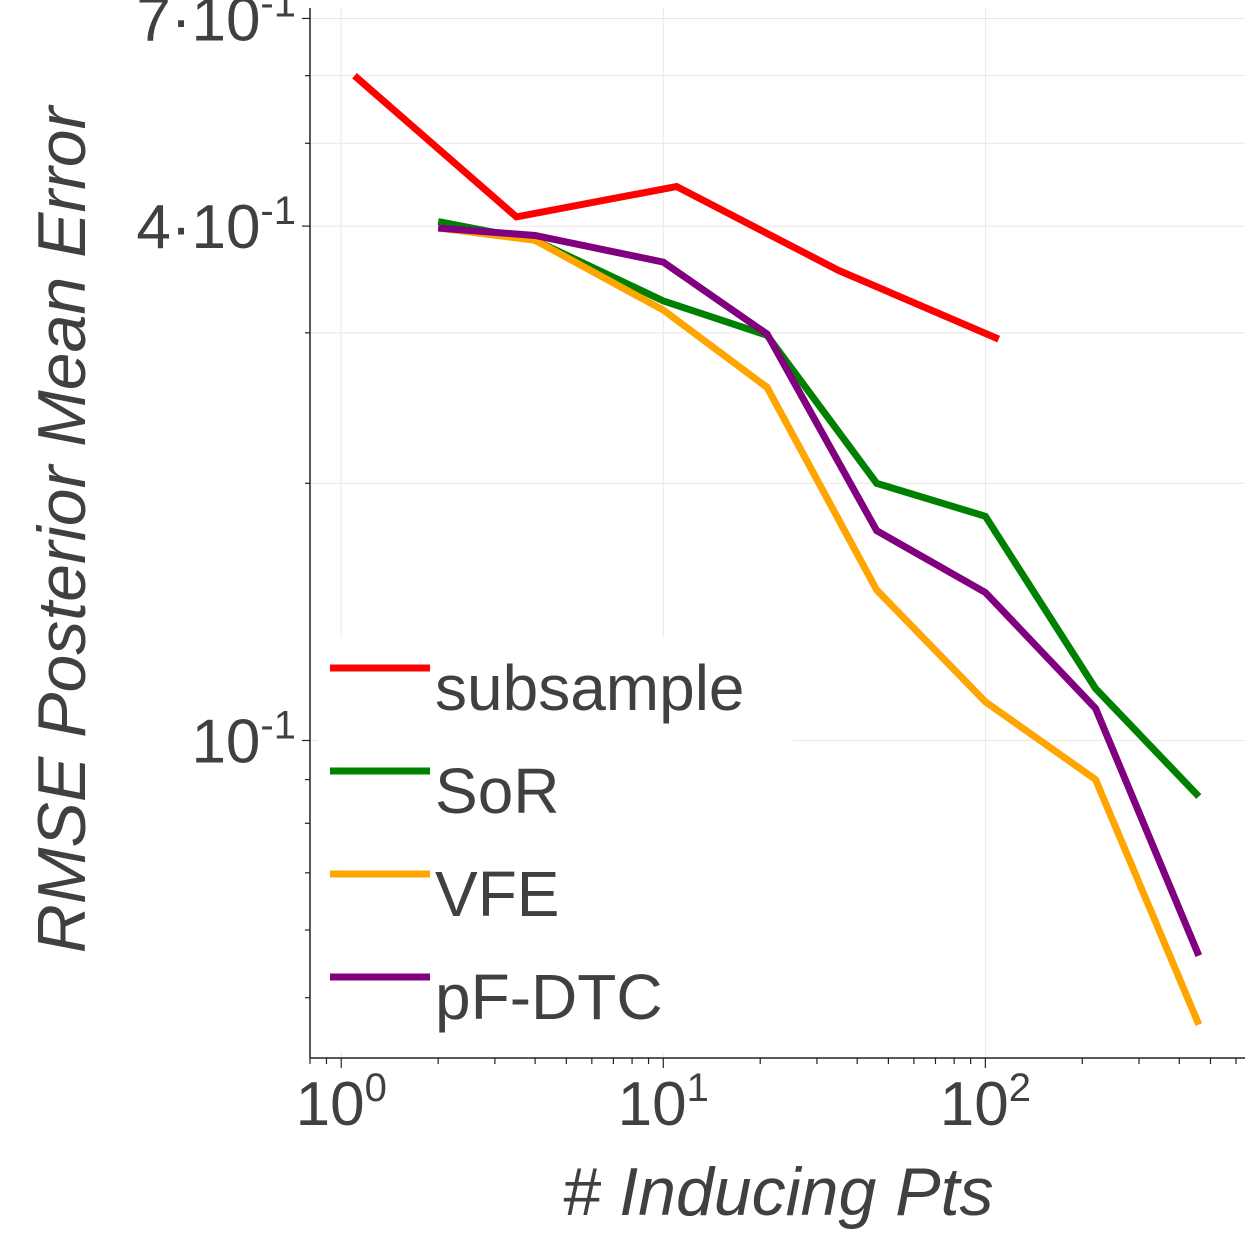 The height and width of the screenshot is (1250, 1250). I want to click on y-tick-label: 7·10-1, so click(216, 27).